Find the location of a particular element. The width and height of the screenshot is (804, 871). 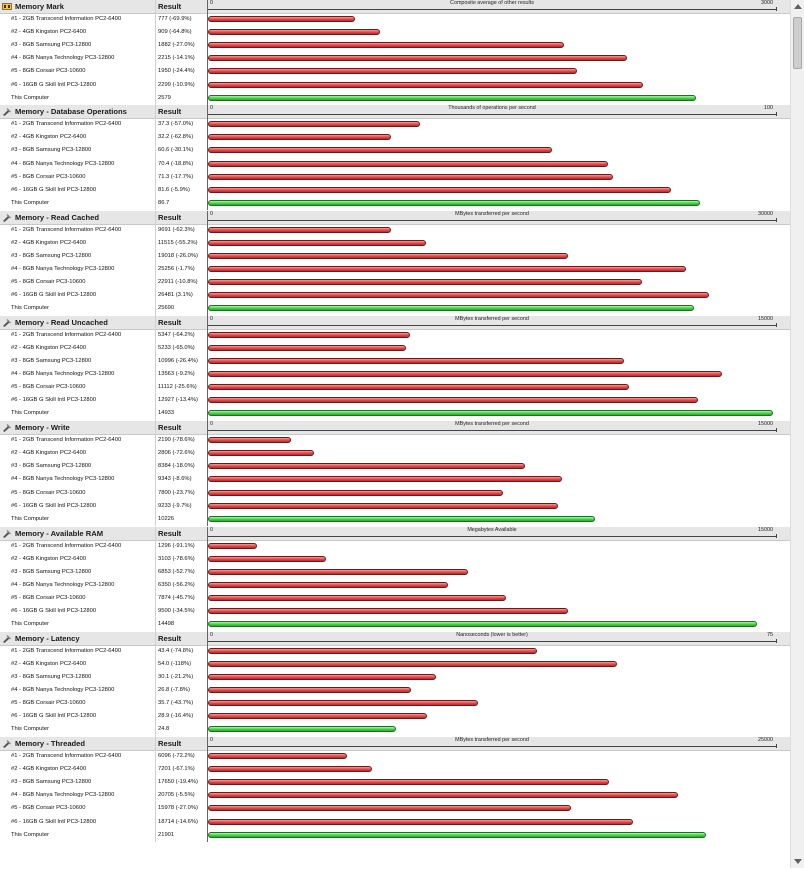

x-axis-title: MBytes transferred per second is located at coordinates (492, 213).